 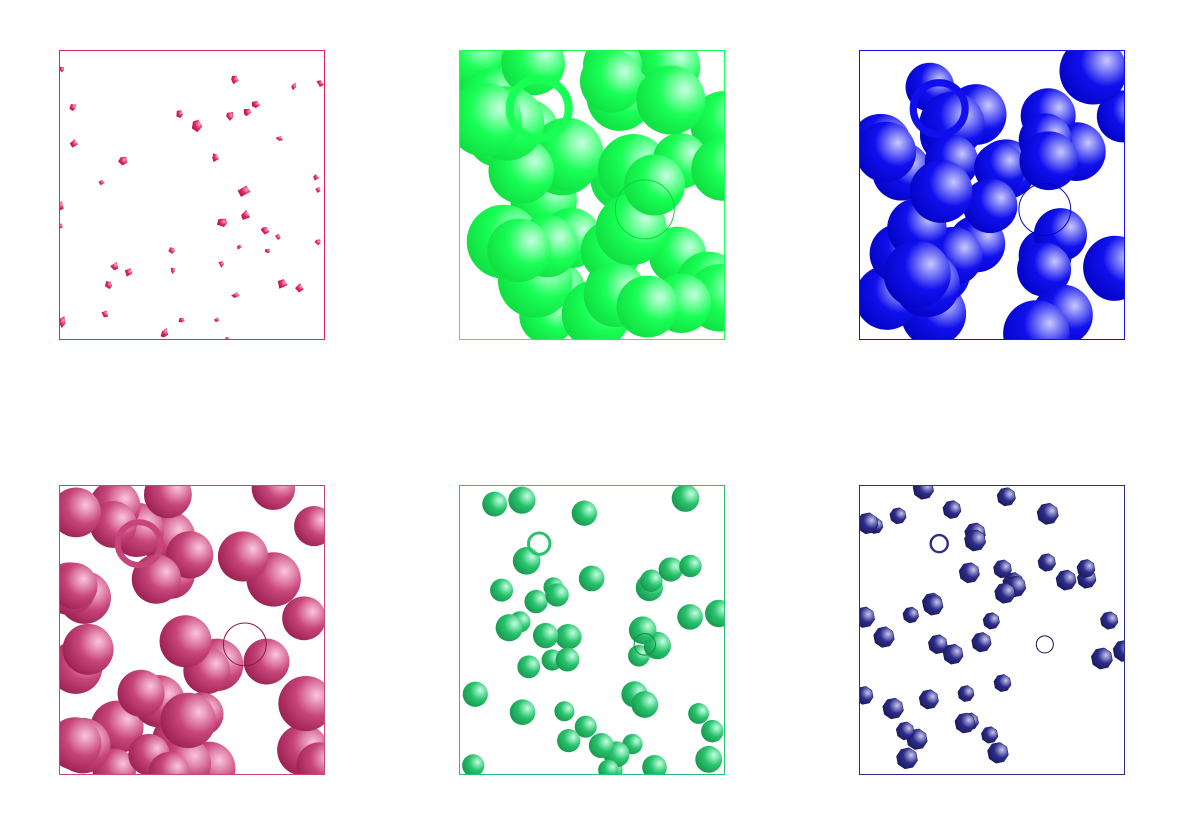 I want to click on crimson-fragments-panel-render, so click(x=192, y=202).